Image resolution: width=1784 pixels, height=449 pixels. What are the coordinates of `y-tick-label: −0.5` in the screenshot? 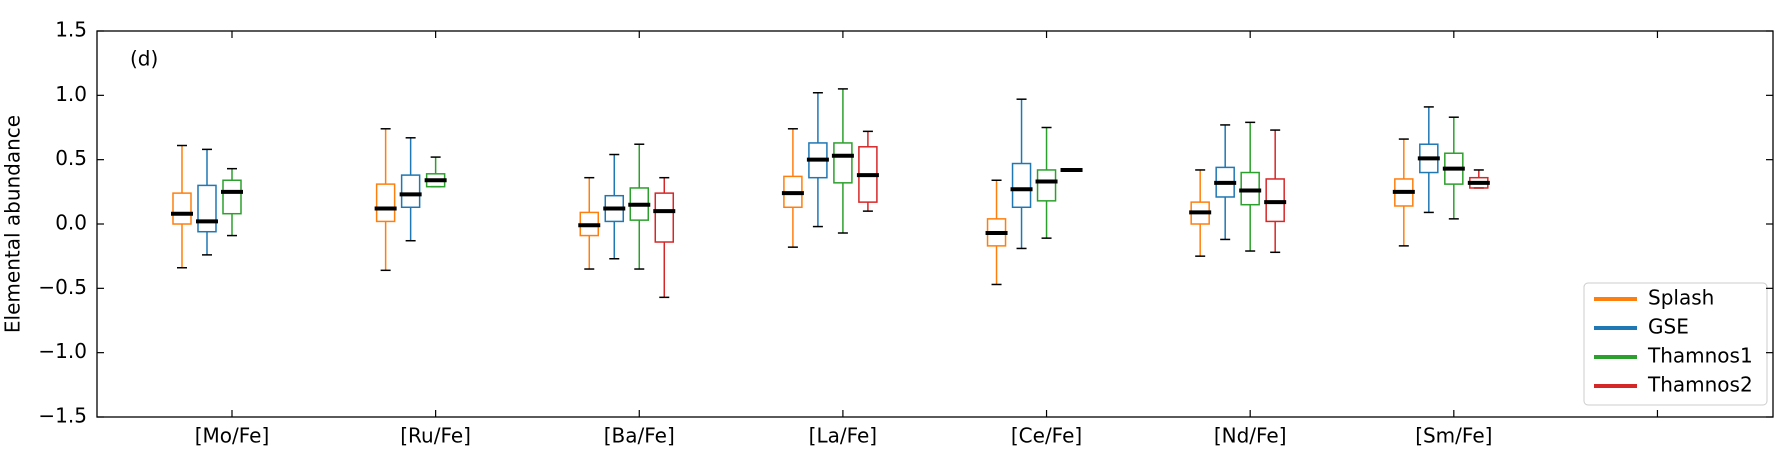 It's located at (62, 287).